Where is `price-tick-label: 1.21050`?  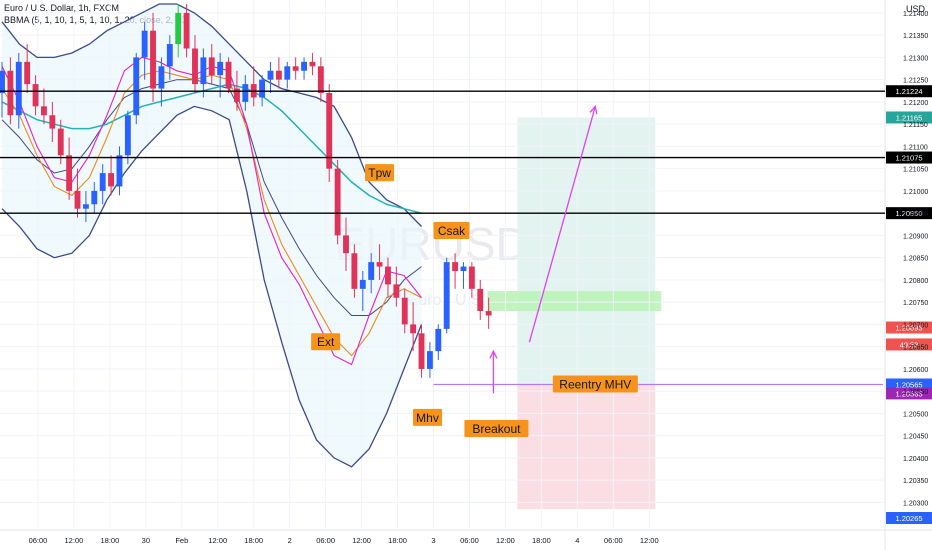
price-tick-label: 1.21050 is located at coordinates (915, 170).